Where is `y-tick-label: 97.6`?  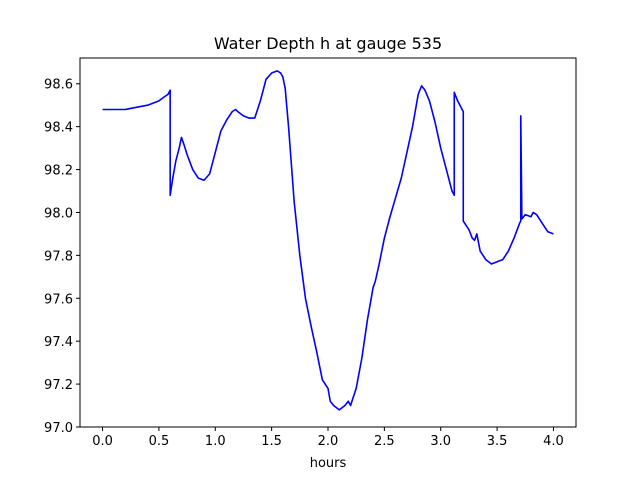
y-tick-label: 97.6 is located at coordinates (58, 299).